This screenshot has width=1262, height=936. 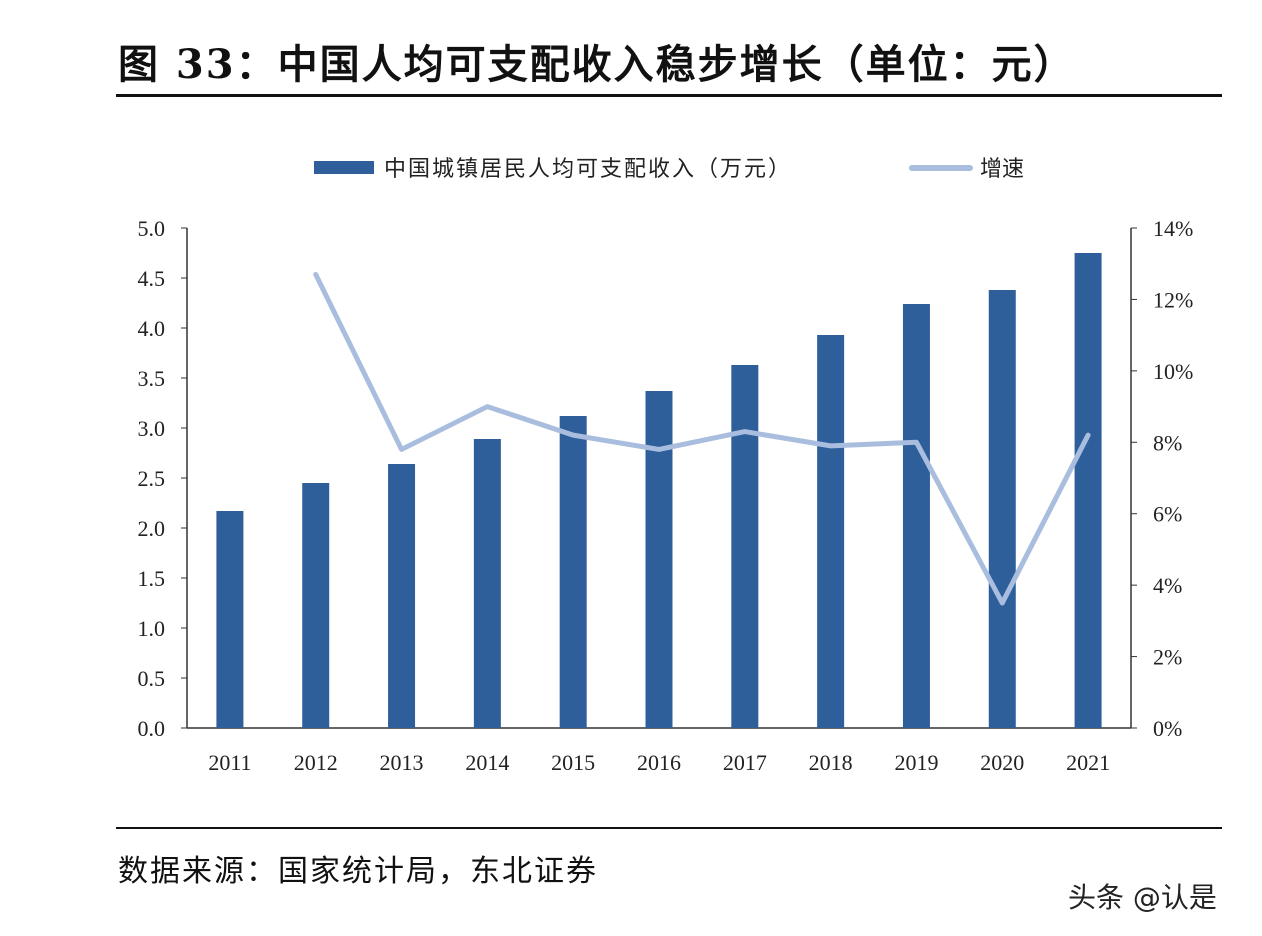 What do you see at coordinates (152, 478) in the screenshot?
I see `left-tick-label: 2.5` at bounding box center [152, 478].